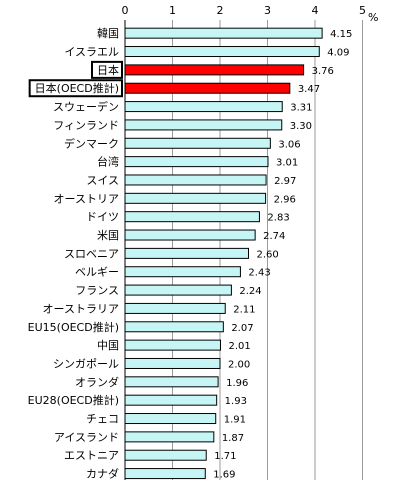 Image resolution: width=400 pixels, height=504 pixels. What do you see at coordinates (108, 345) in the screenshot?
I see `category-label: 中国` at bounding box center [108, 345].